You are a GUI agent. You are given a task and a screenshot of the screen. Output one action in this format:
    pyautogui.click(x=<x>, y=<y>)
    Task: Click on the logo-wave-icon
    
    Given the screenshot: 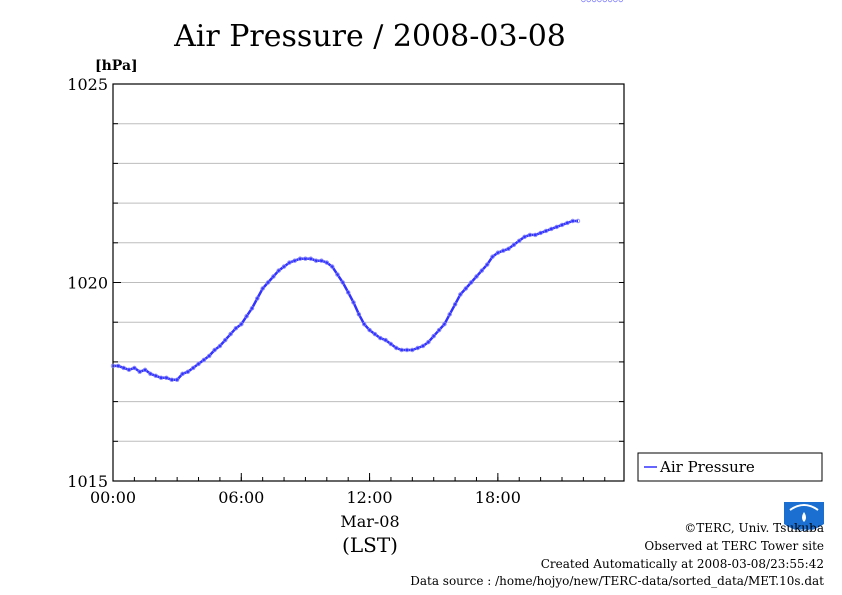 What is the action you would take?
    pyautogui.click(x=804, y=507)
    